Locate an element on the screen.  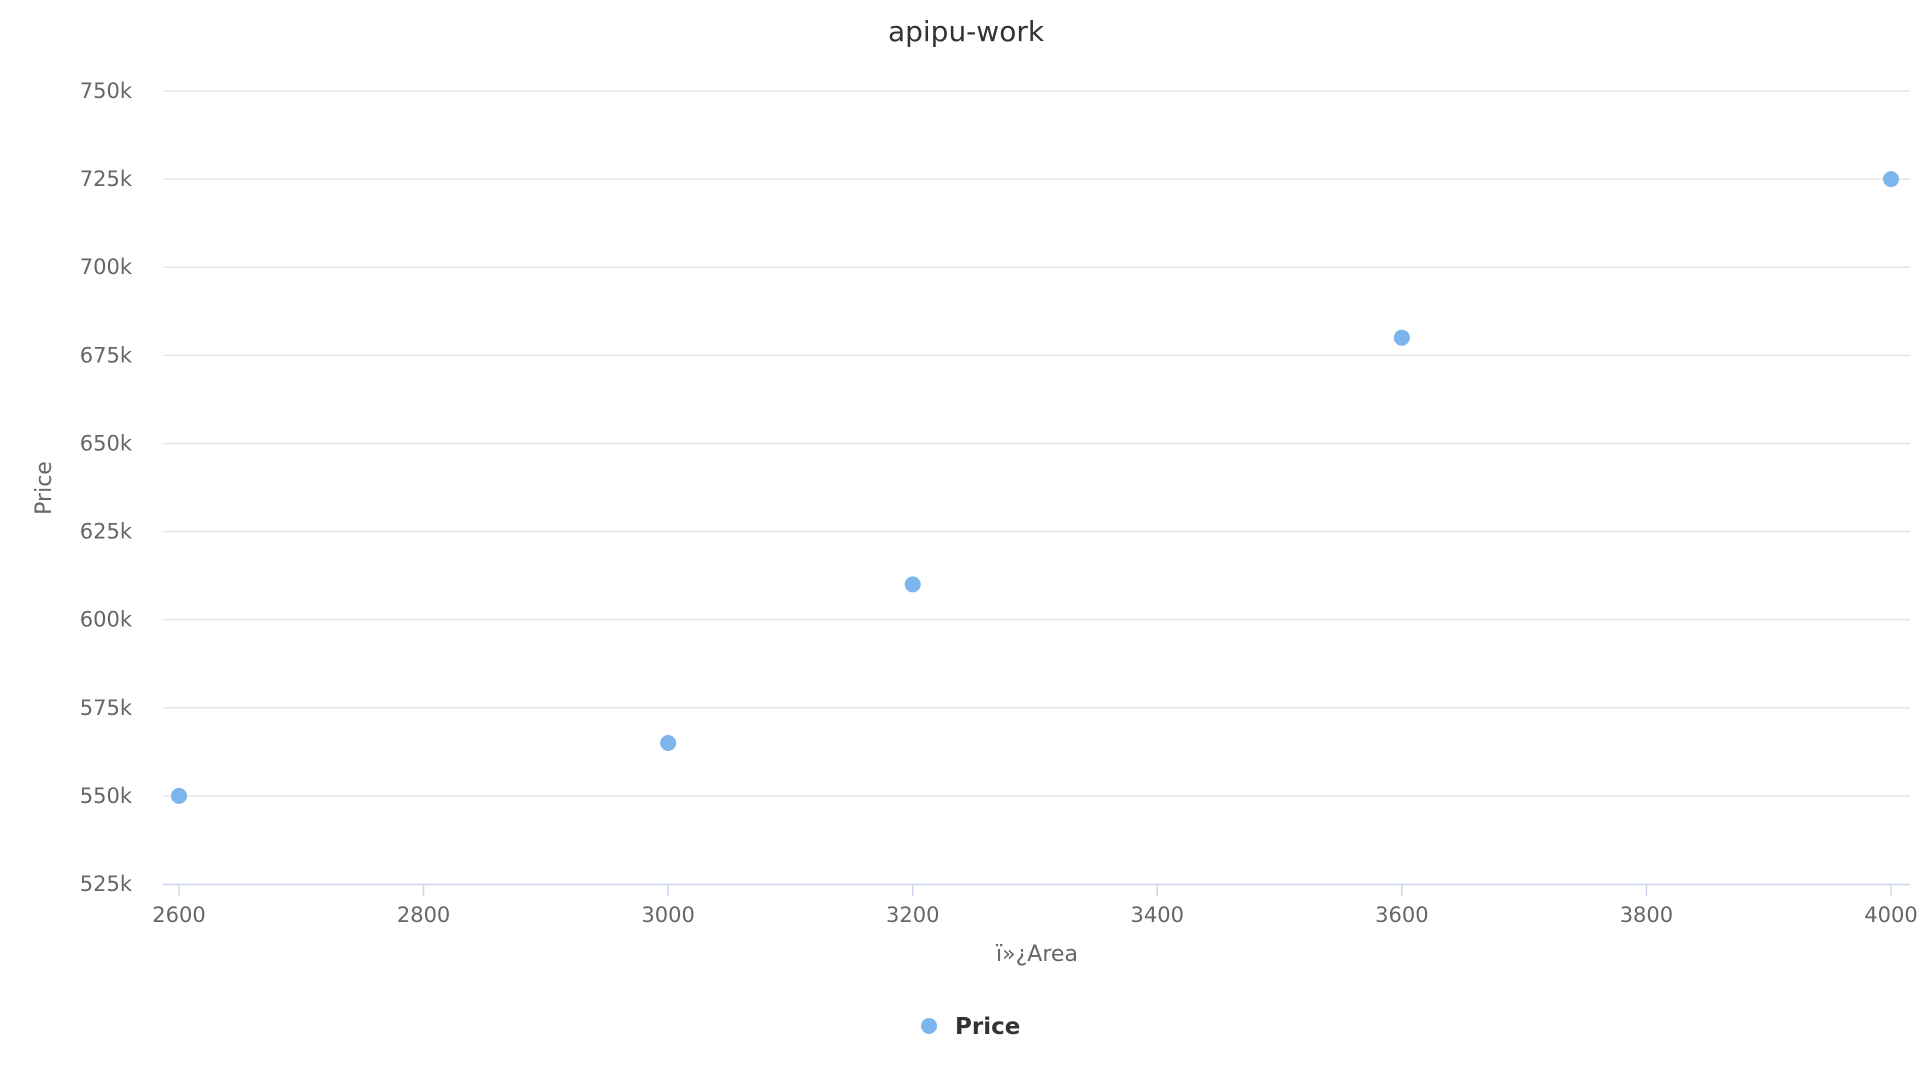
y-tick-label: 575k is located at coordinates (106, 708).